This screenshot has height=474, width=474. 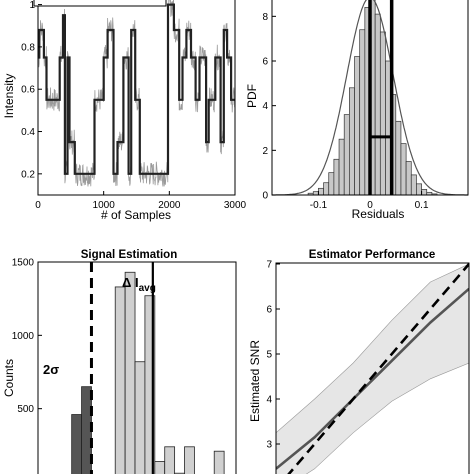 I want to click on residuals-xlabel: Residuals, so click(x=378, y=214).